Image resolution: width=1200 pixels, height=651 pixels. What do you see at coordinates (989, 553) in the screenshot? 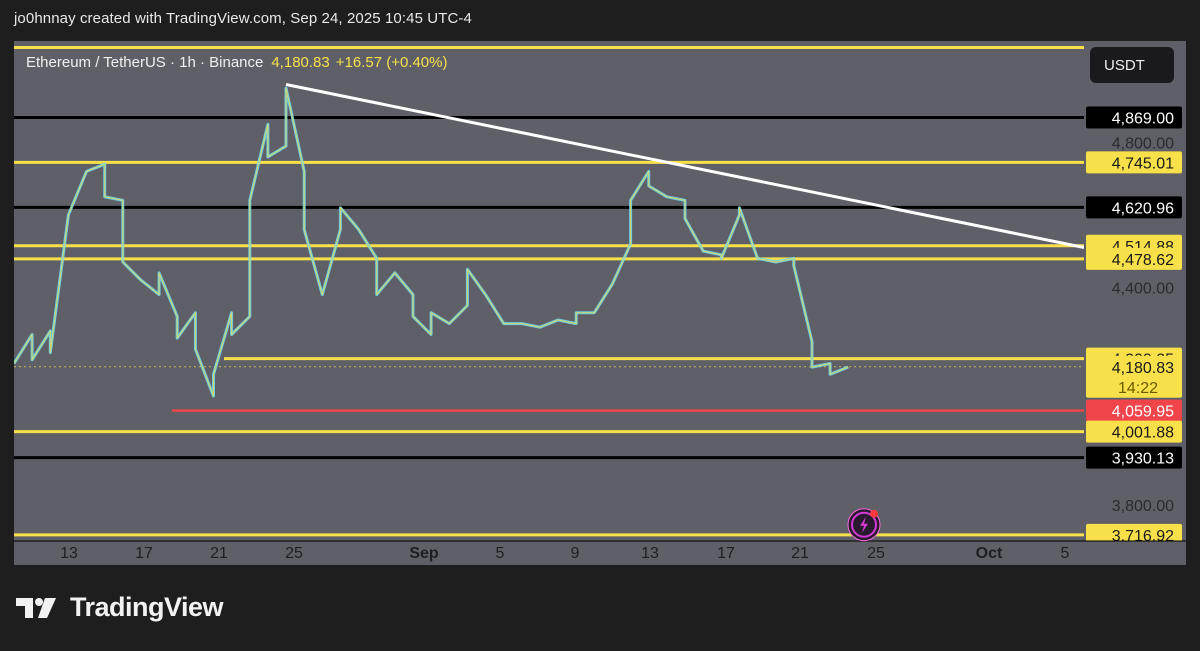
I see `x-tick-label-11: Oct` at bounding box center [989, 553].